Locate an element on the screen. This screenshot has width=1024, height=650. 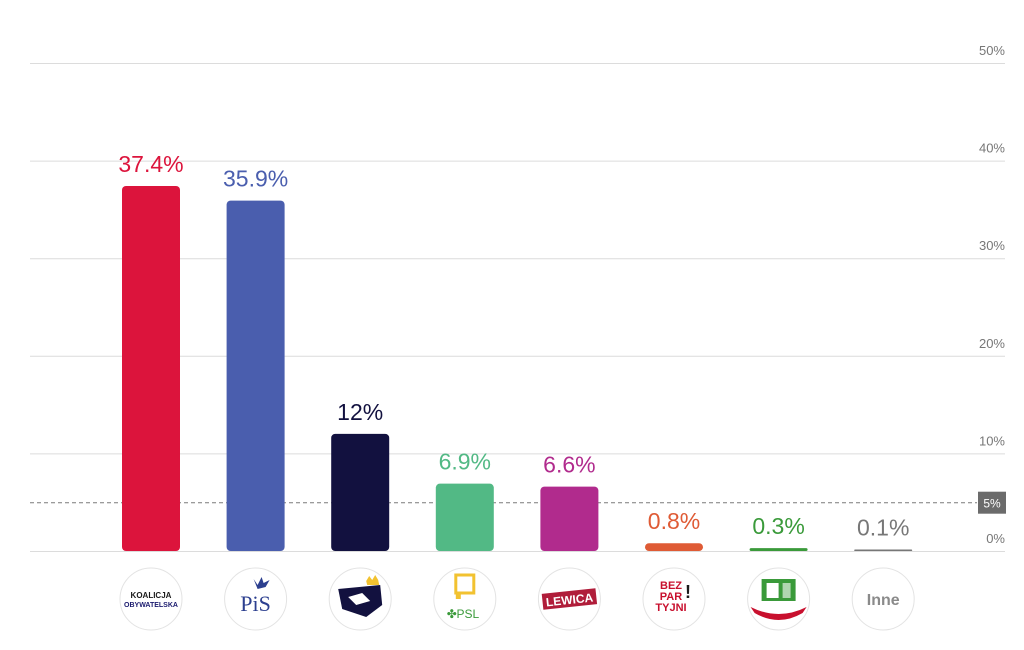
value-label: 35.9% is located at coordinates (255, 179).